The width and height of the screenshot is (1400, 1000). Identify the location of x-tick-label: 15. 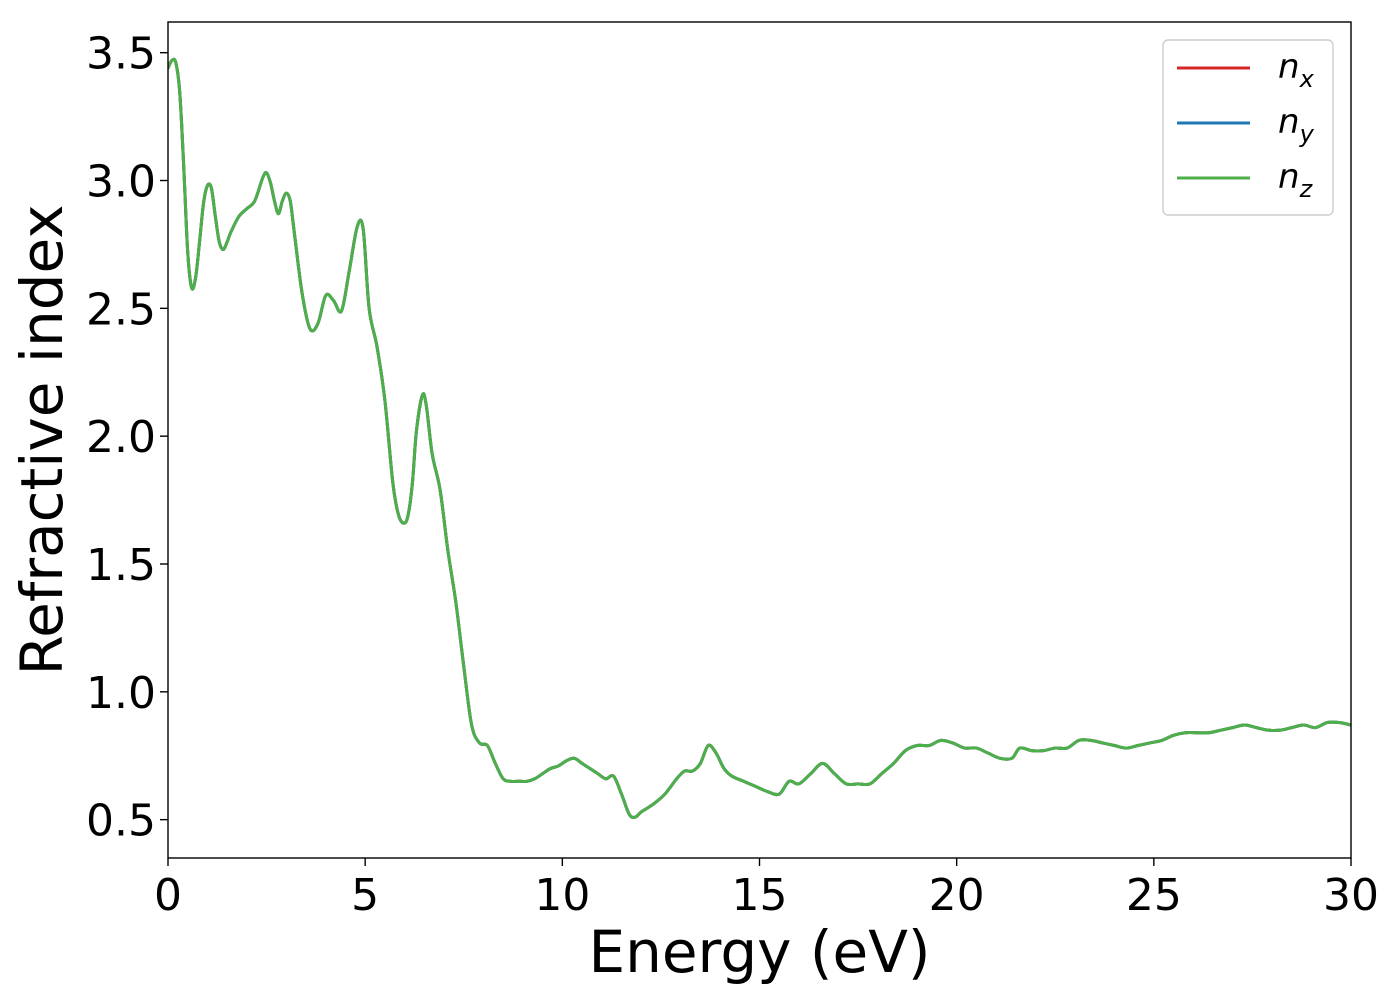
(760, 895).